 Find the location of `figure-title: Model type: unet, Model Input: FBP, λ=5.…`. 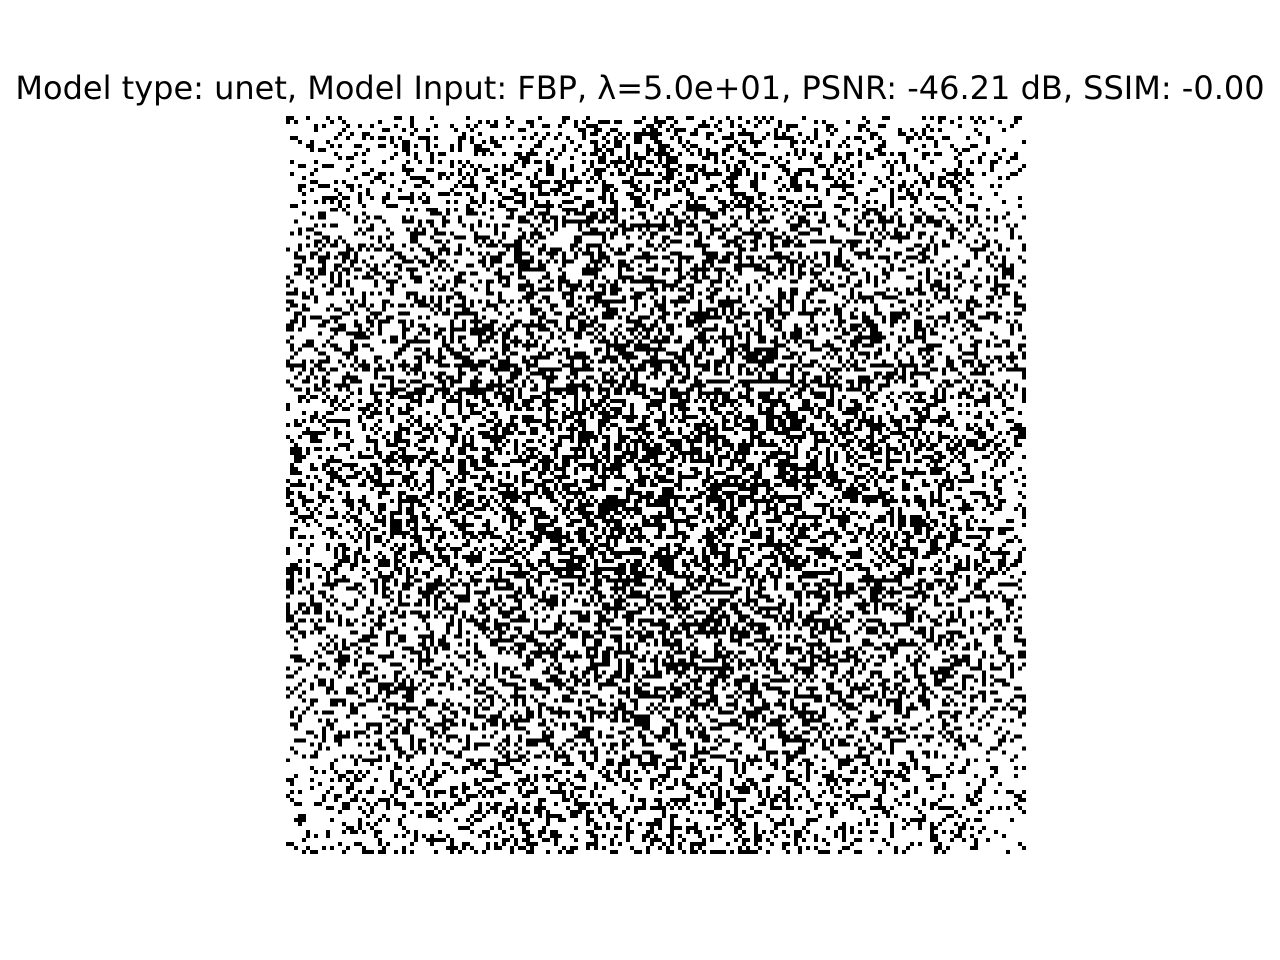

figure-title: Model type: unet, Model Input: FBP, λ=5.… is located at coordinates (640, 88).